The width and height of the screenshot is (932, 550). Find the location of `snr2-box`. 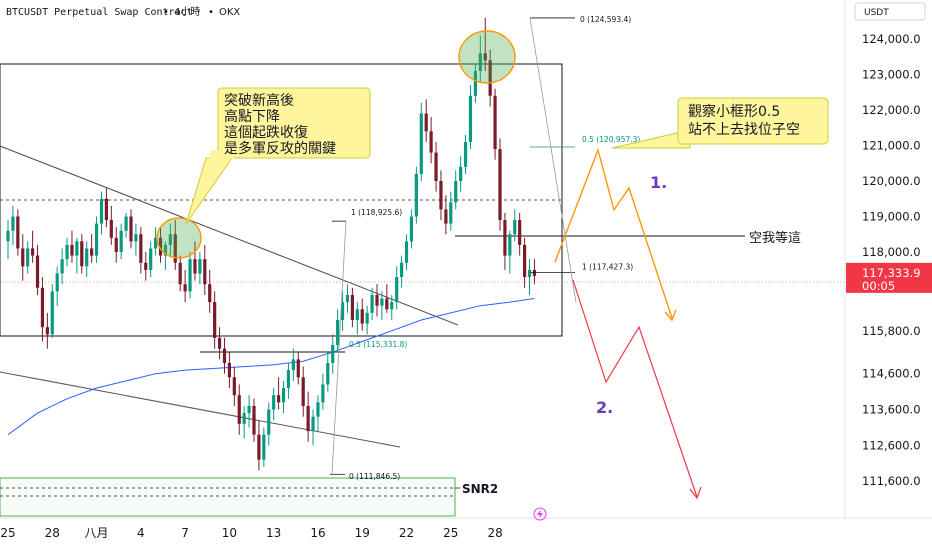

snr2-box is located at coordinates (228, 497).